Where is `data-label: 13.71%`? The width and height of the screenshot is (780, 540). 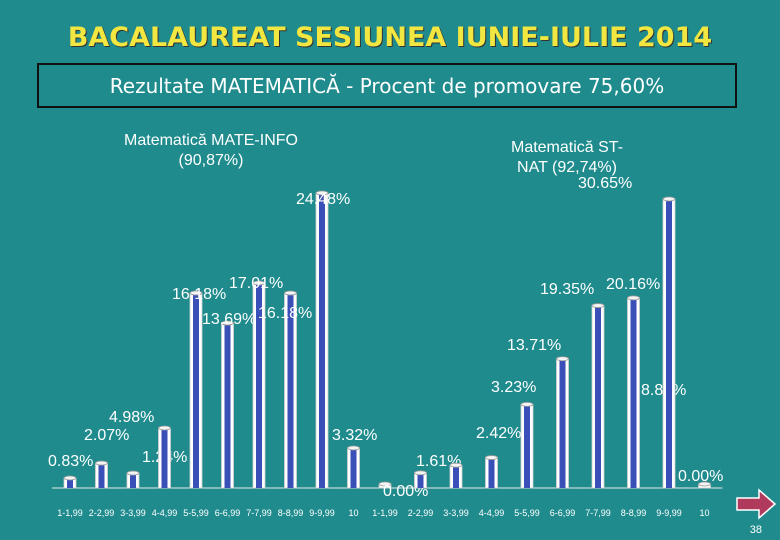 data-label: 13.71% is located at coordinates (534, 345).